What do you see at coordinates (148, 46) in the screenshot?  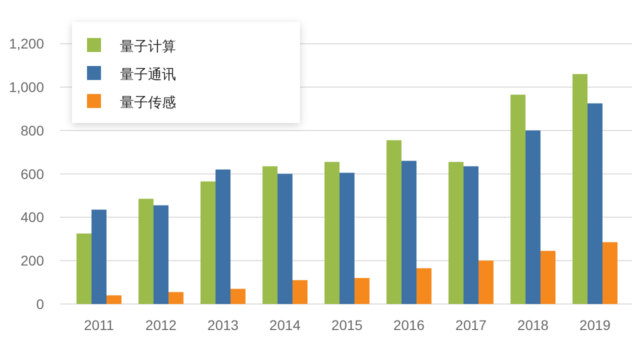 I see `legend-label: 量子计算` at bounding box center [148, 46].